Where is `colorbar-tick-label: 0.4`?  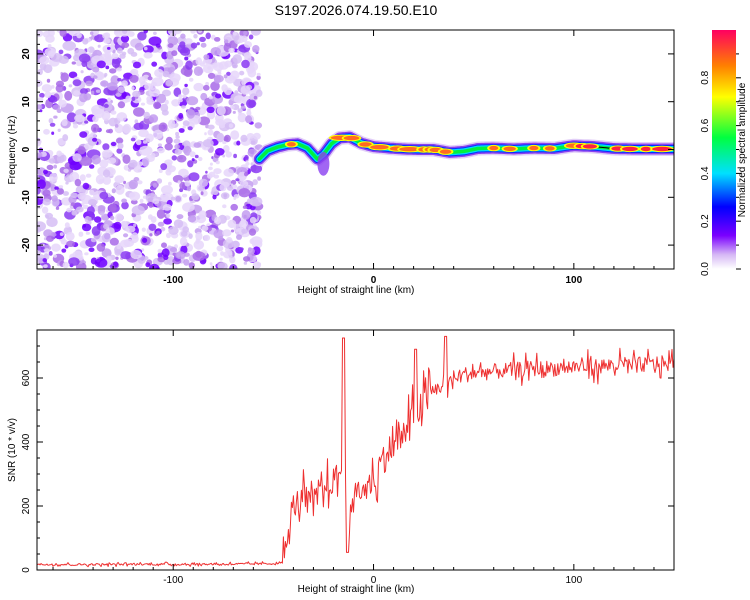
colorbar-tick-label: 0.4 is located at coordinates (705, 173).